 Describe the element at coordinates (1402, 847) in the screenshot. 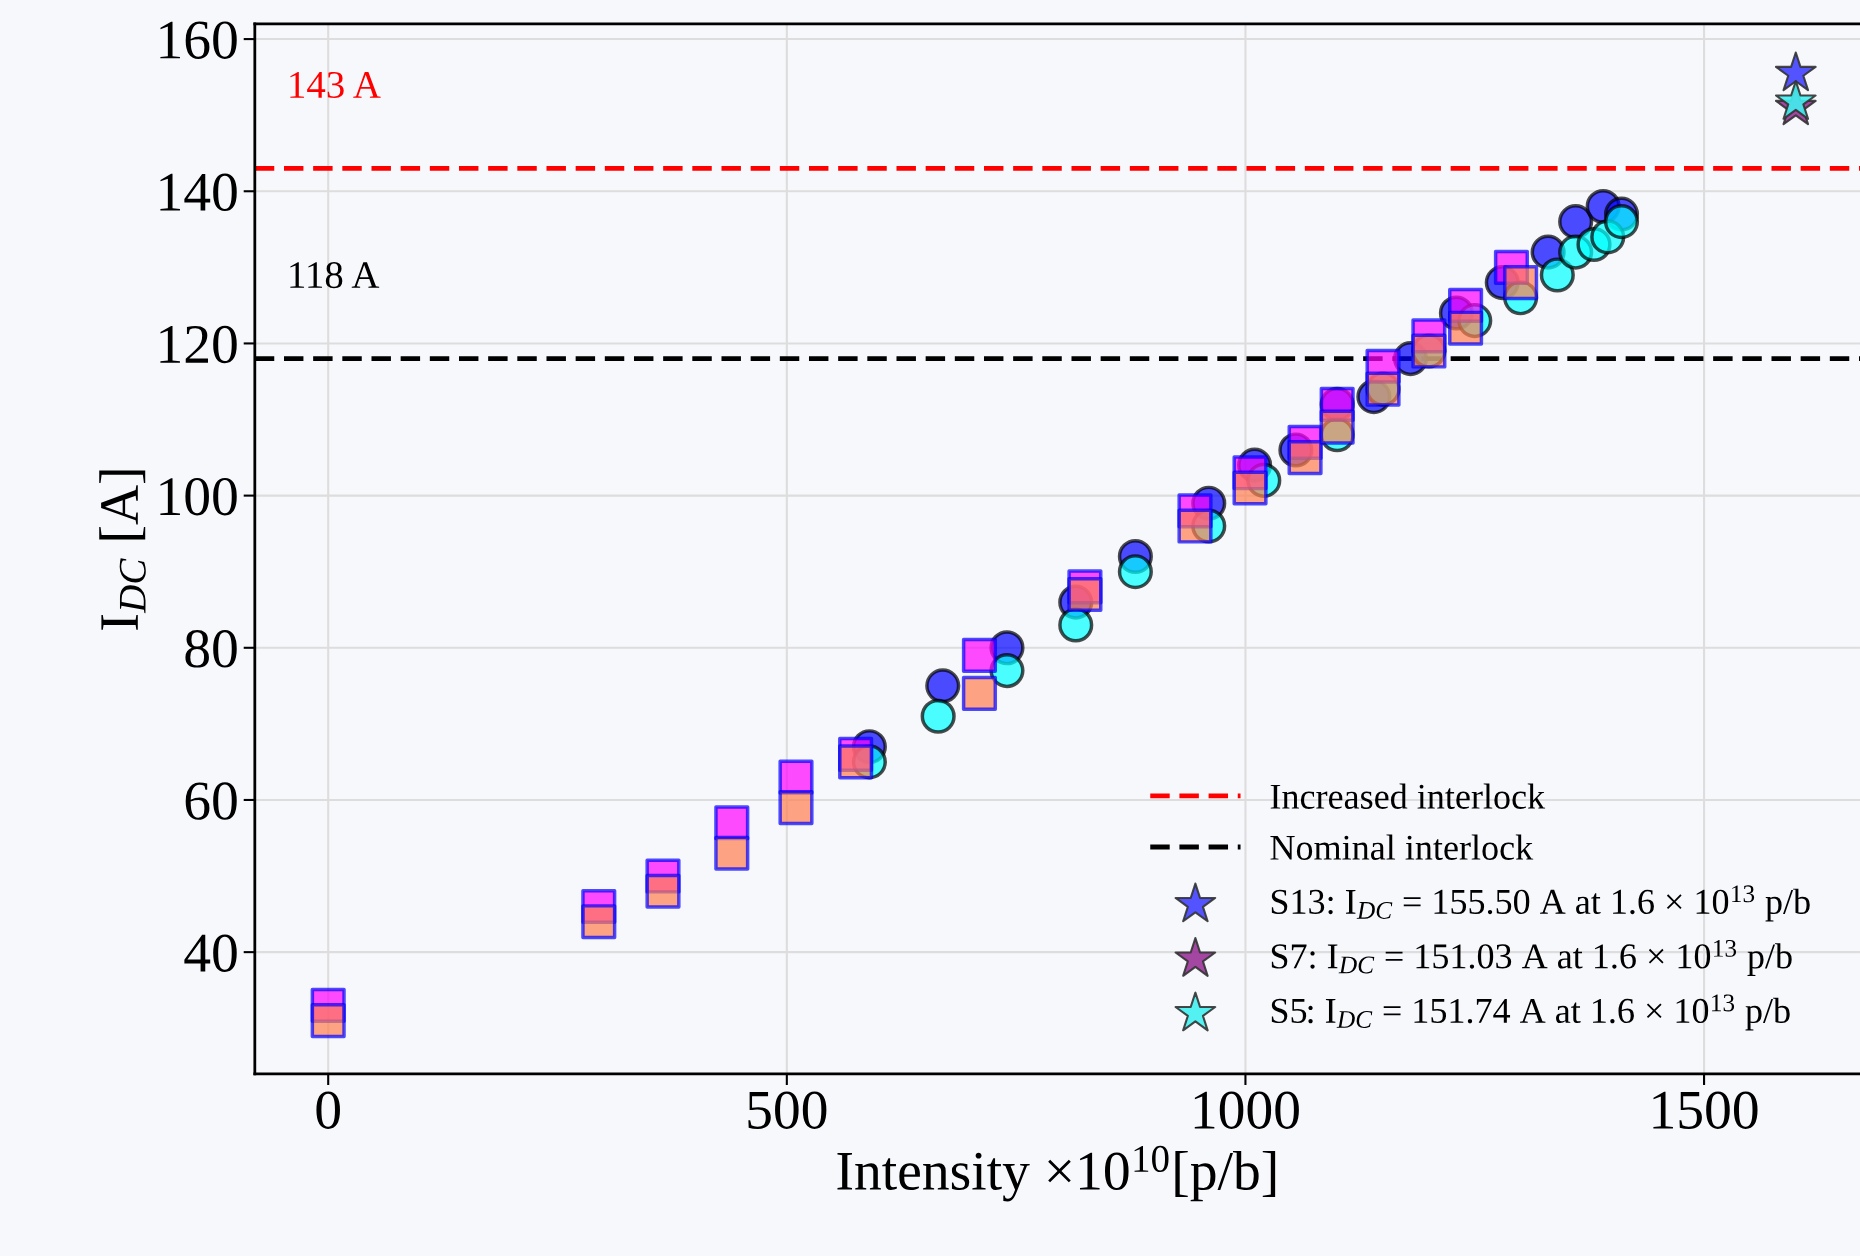

I see `legend-label: Nominal interlock` at that location.